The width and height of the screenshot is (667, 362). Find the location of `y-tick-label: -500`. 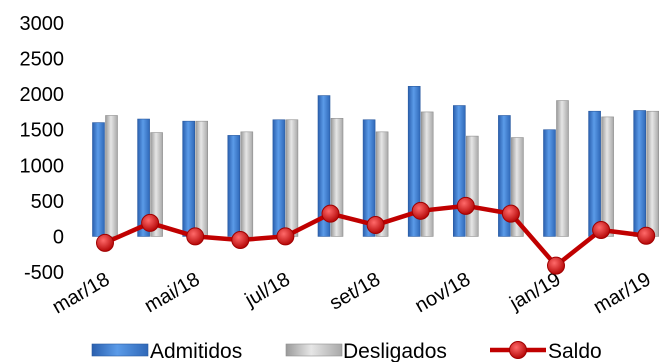

y-tick-label: -500 is located at coordinates (44, 273).